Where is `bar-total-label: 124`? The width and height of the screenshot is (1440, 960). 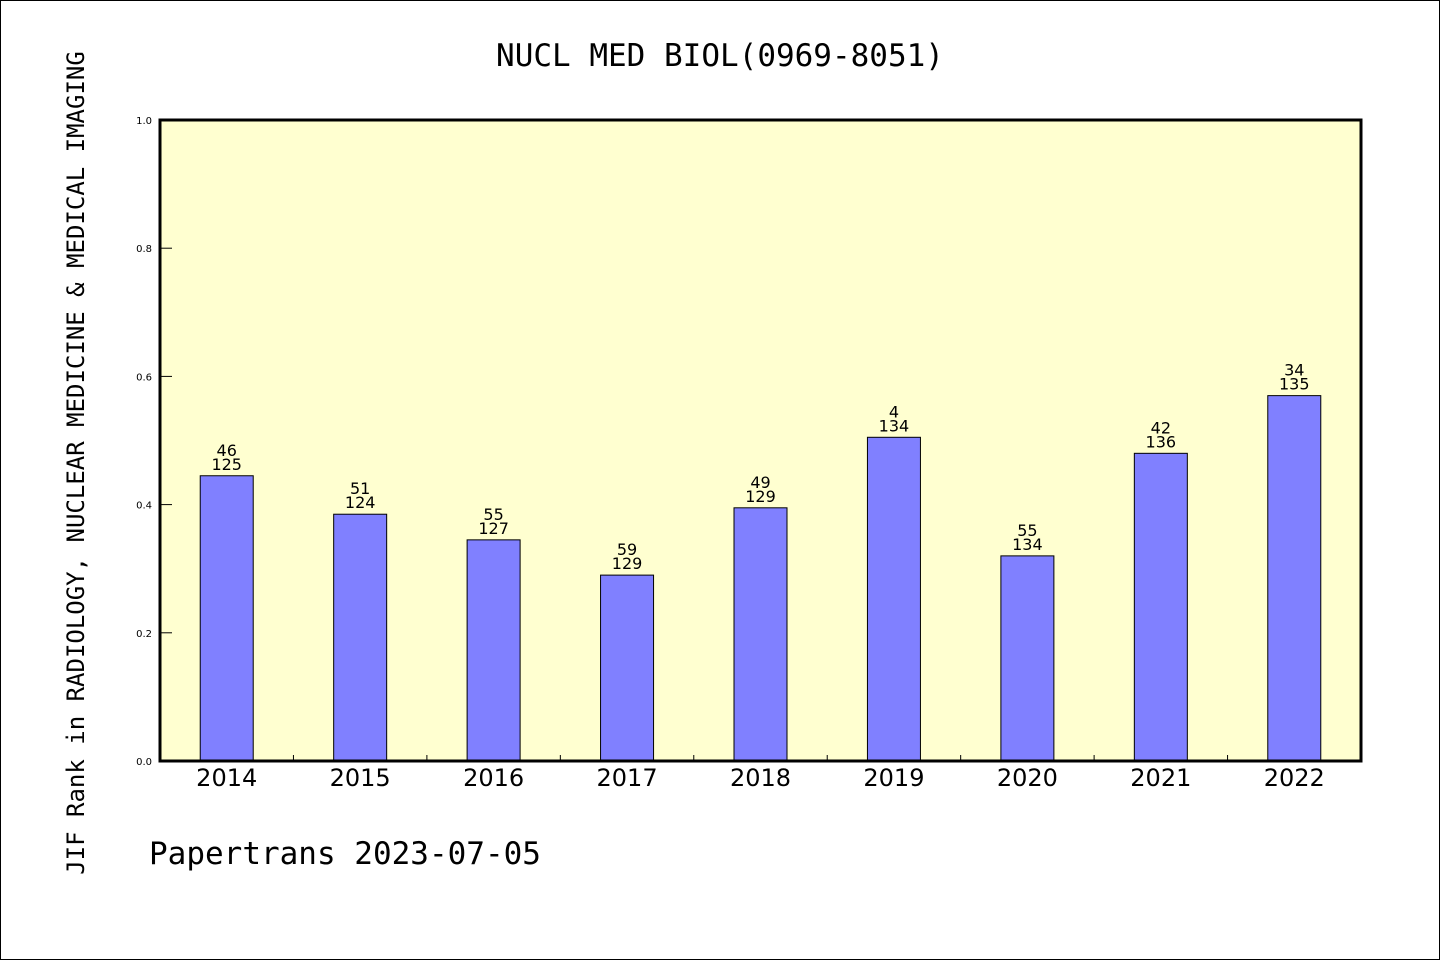 bar-total-label: 124 is located at coordinates (360, 502).